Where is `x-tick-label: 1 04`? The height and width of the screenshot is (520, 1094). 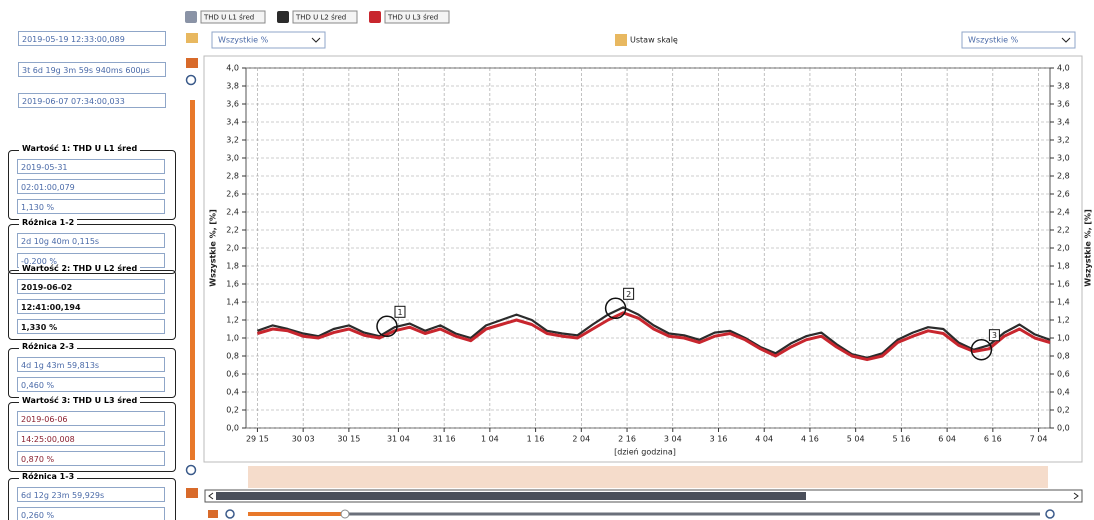
x-tick-label: 1 04 is located at coordinates (490, 439).